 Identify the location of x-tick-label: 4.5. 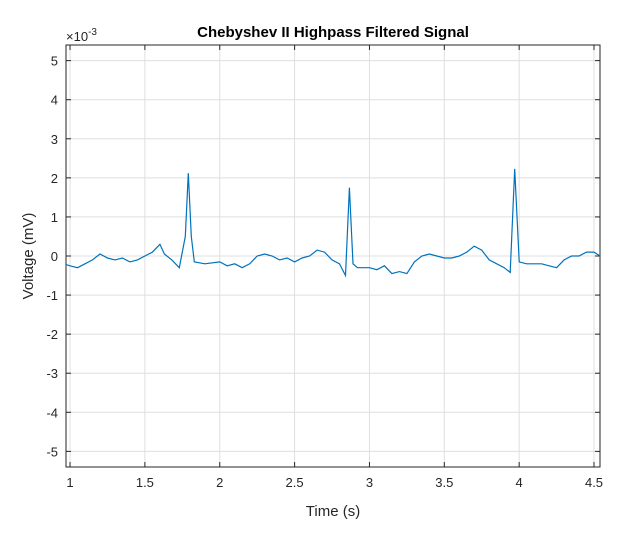
(594, 482).